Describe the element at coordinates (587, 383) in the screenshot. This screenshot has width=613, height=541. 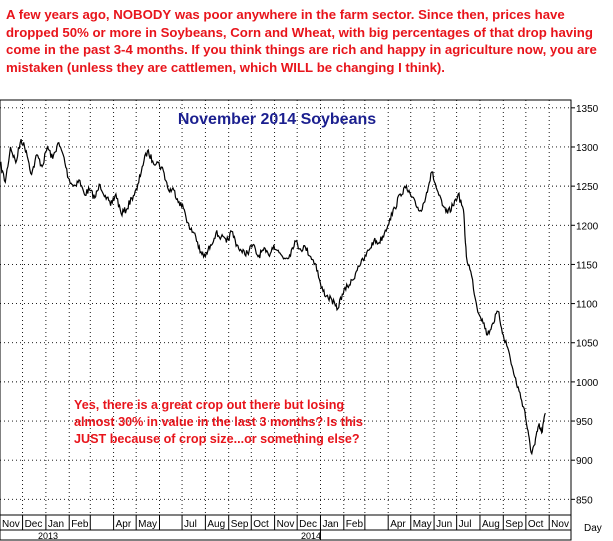
I see `y-tick-label: 1000` at that location.